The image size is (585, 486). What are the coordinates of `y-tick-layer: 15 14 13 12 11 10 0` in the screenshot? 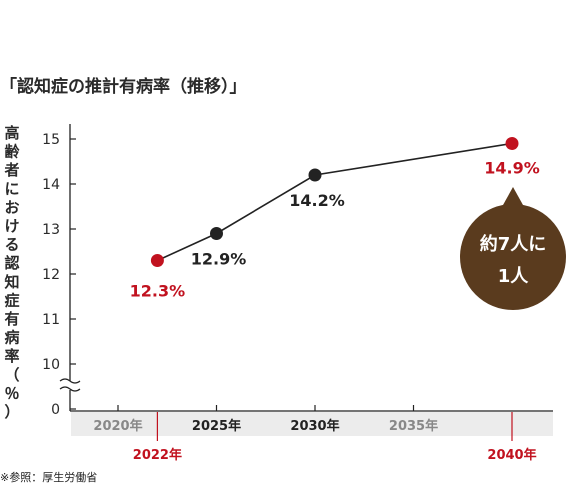 It's located at (59, 275).